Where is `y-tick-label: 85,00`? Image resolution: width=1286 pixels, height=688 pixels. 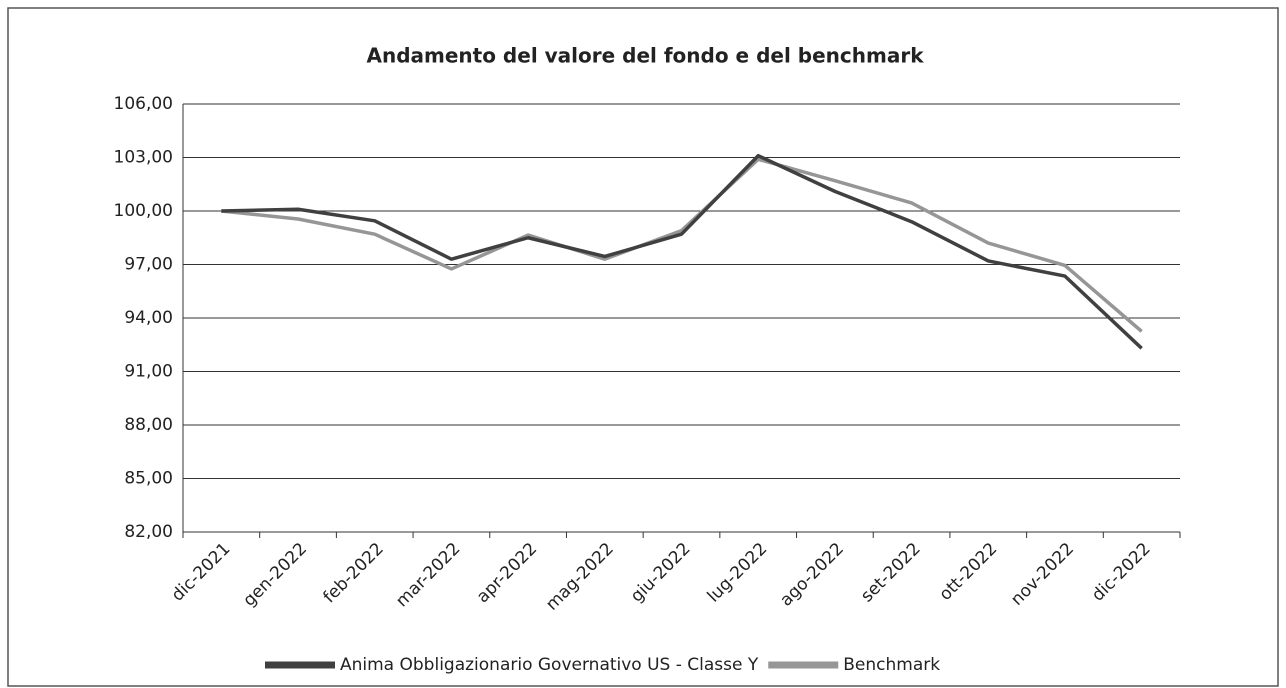
y-tick-label: 85,00 is located at coordinates (148, 479).